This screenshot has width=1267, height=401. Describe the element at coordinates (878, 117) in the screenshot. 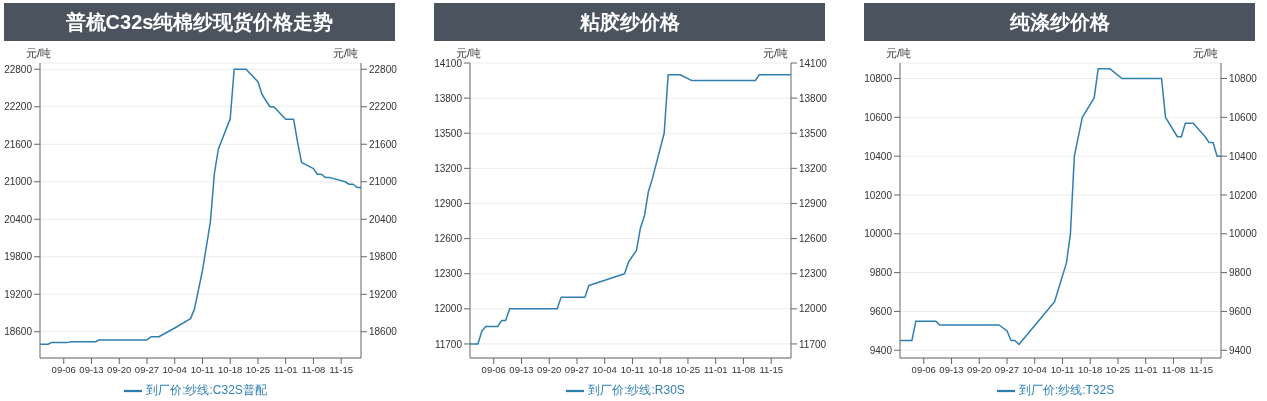

I see `y-tick-label: 10600` at that location.